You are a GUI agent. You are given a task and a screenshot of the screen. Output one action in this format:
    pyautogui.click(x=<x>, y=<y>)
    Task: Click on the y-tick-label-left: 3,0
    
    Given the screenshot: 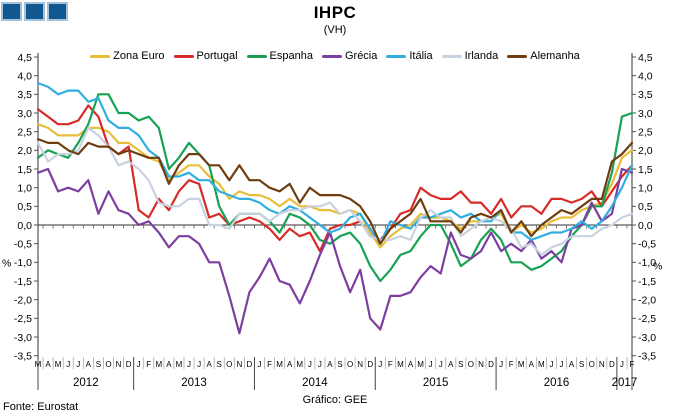 What is the action you would take?
    pyautogui.click(x=24, y=114)
    